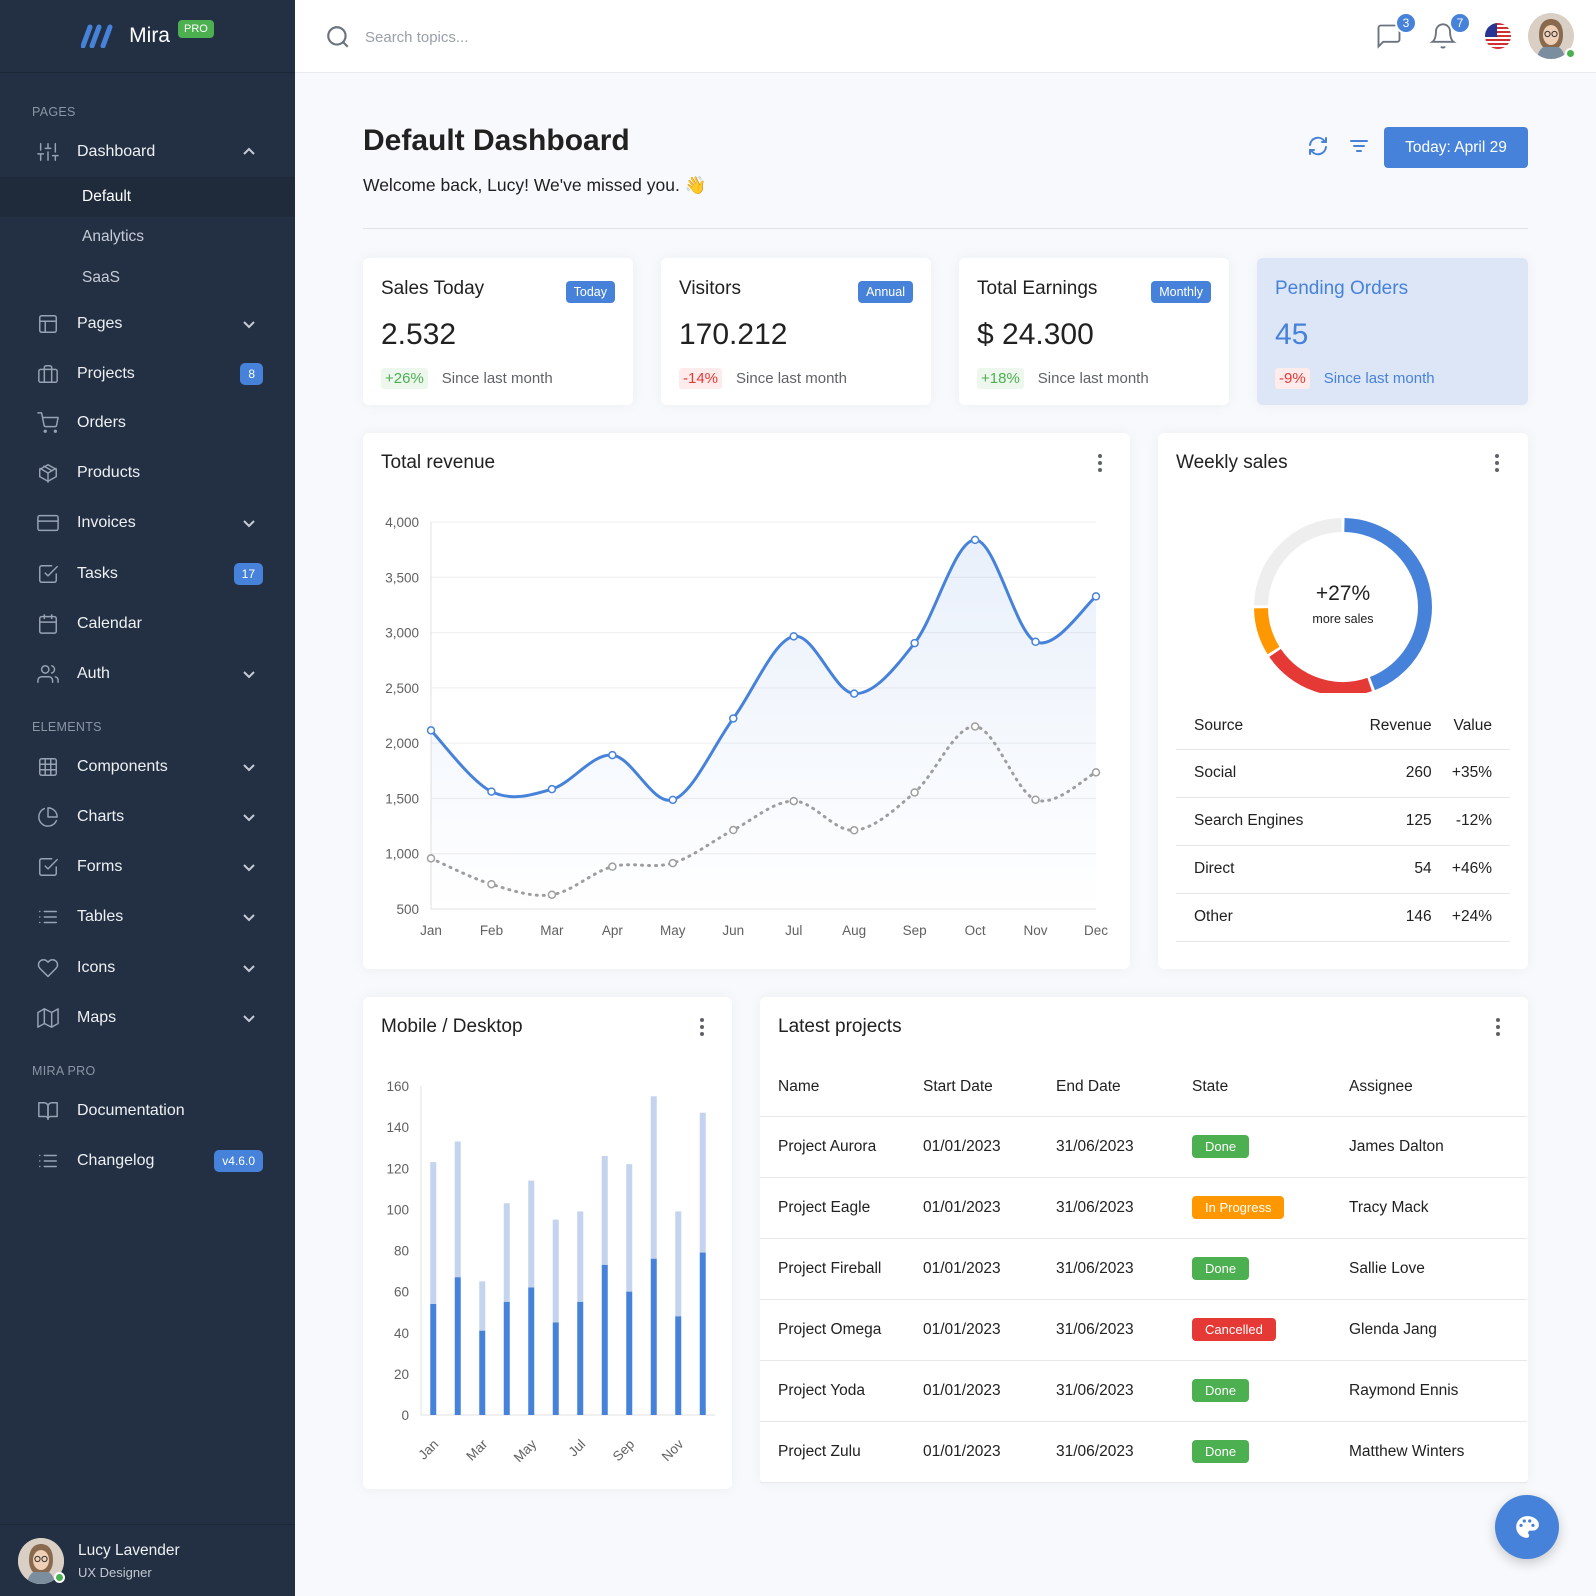 This screenshot has height=1596, width=1596. What do you see at coordinates (1262, 917) in the screenshot?
I see `source-cell: Other` at bounding box center [1262, 917].